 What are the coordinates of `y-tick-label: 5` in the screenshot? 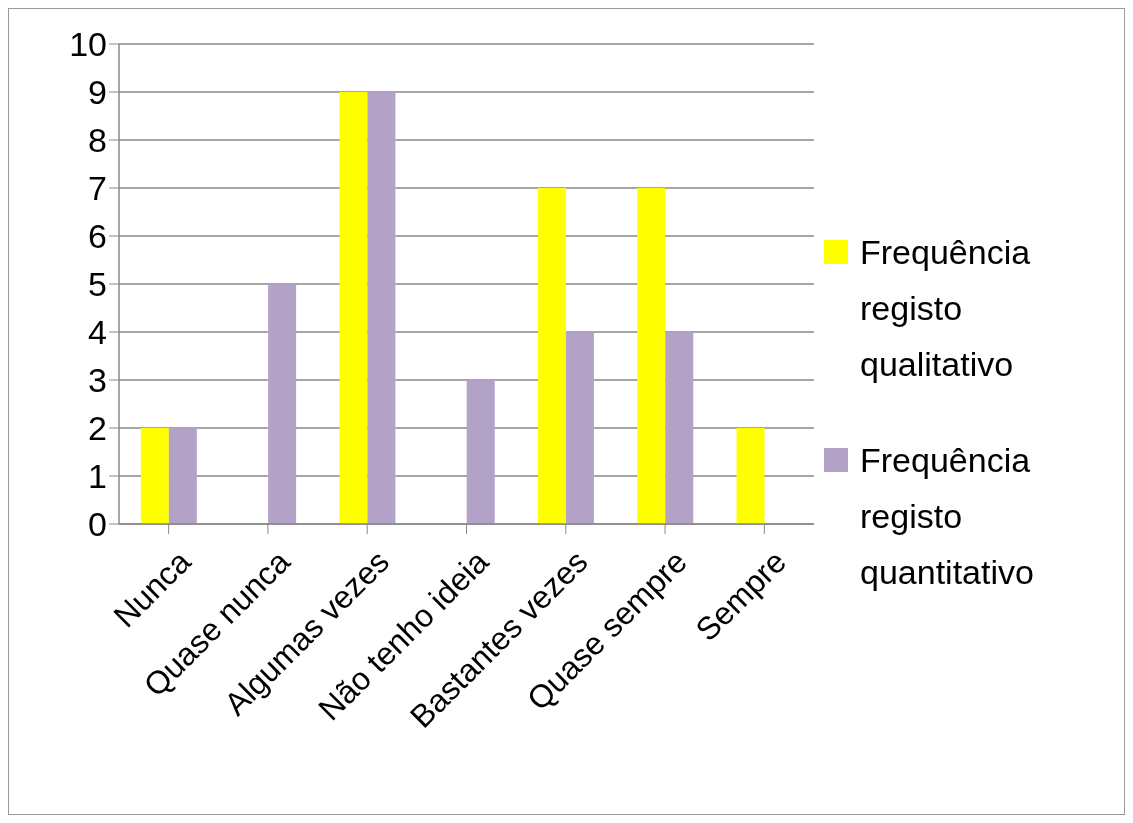 It's located at (97, 284).